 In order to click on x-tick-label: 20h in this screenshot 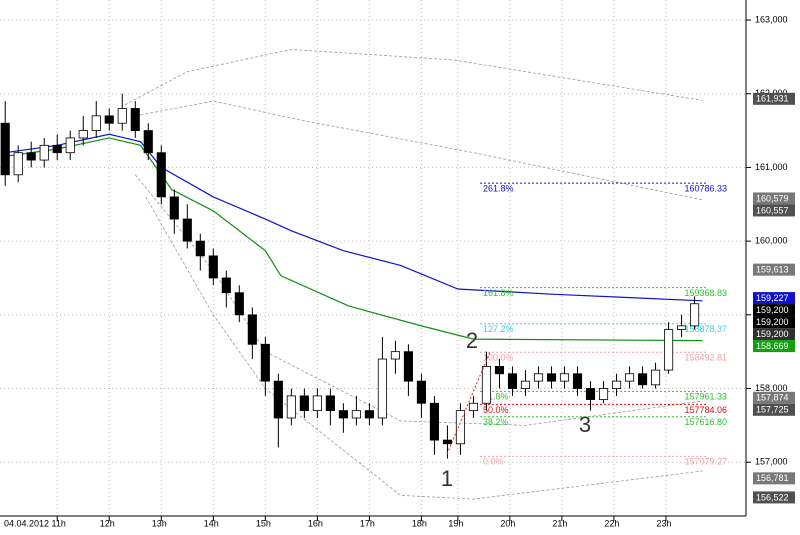, I will do `click(507, 523)`.